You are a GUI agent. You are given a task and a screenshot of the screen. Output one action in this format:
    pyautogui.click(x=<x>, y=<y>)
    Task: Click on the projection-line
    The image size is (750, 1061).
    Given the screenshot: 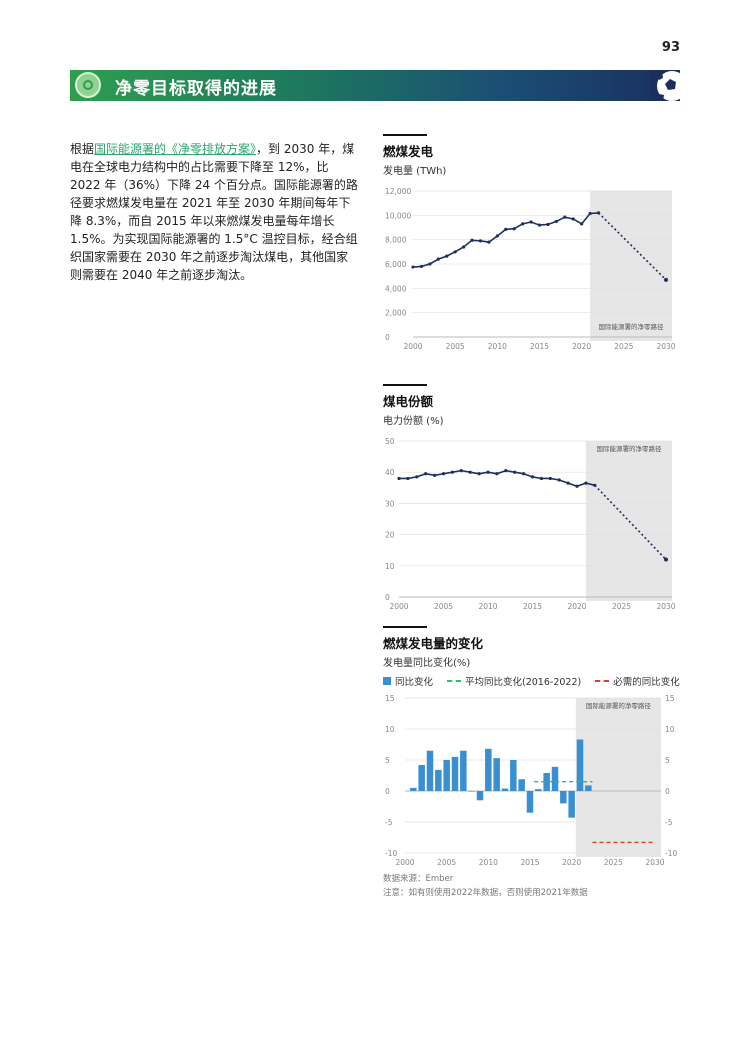 What is the action you would take?
    pyautogui.click(x=630, y=522)
    